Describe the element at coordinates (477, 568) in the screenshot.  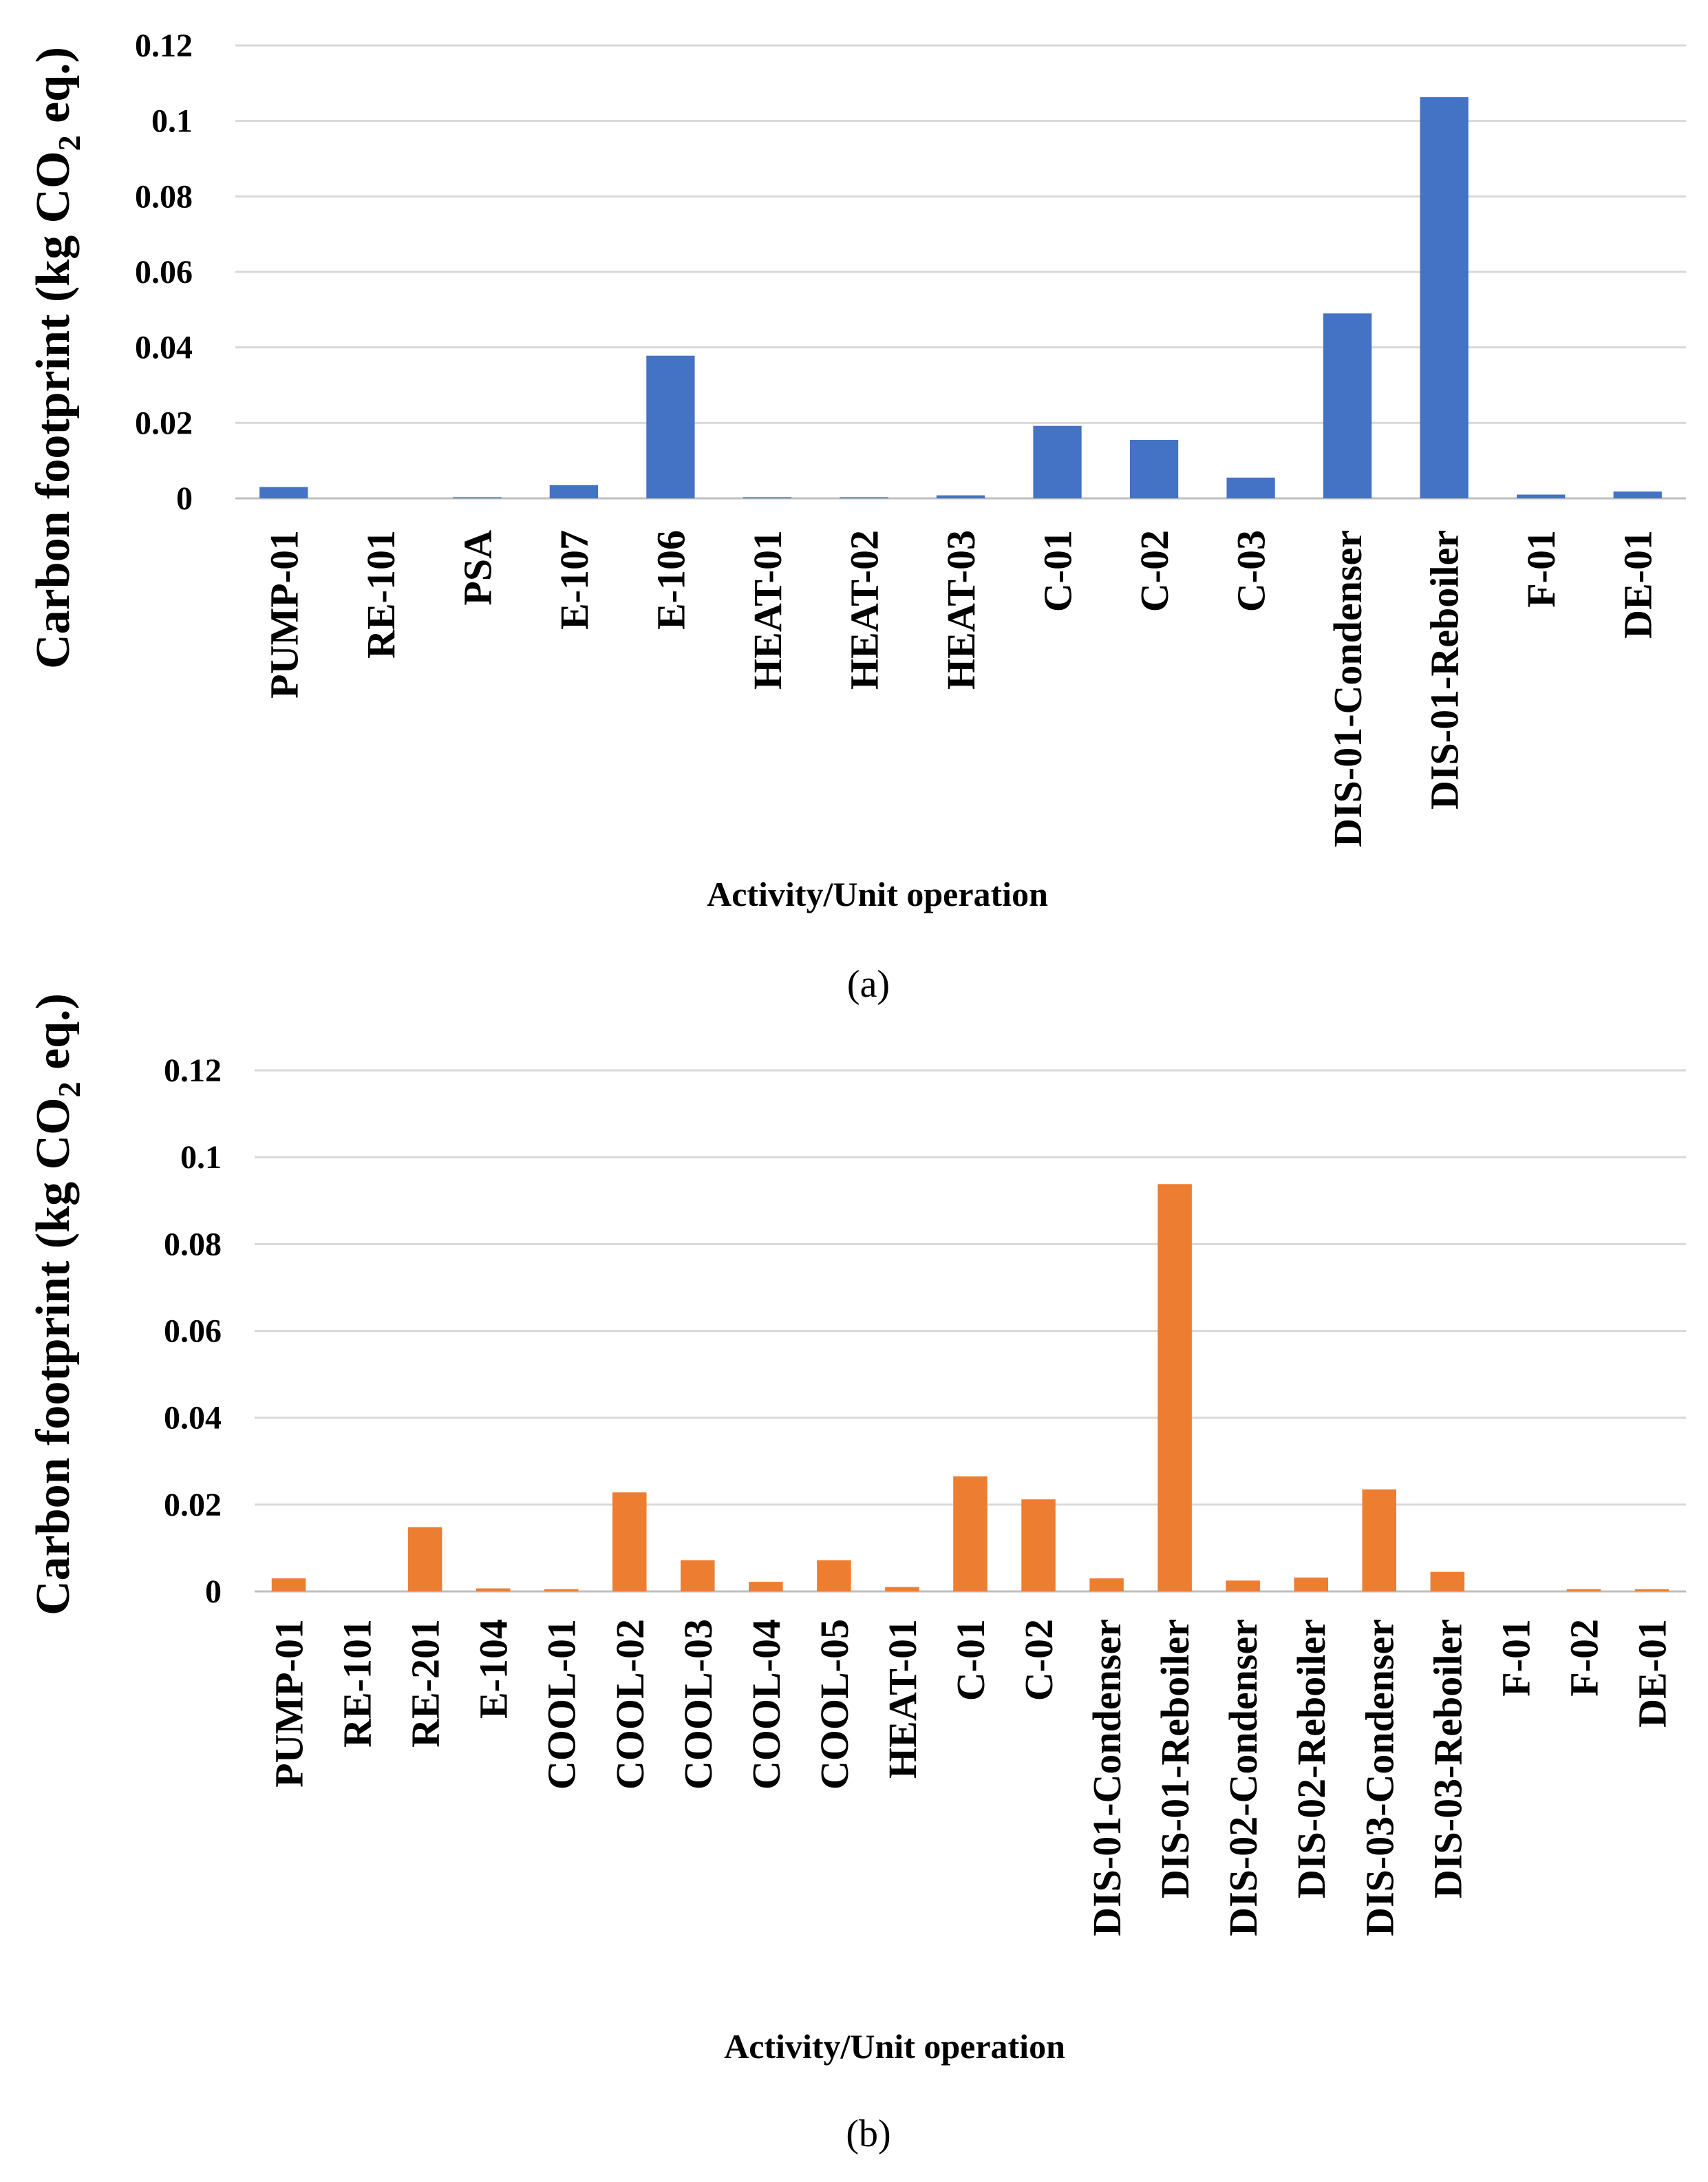
I see `category-label: PSA` at that location.